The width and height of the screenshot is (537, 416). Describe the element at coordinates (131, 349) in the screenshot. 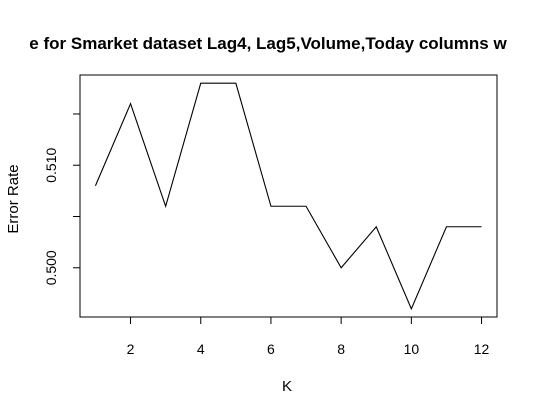

I see `x-tick-label: 2` at that location.